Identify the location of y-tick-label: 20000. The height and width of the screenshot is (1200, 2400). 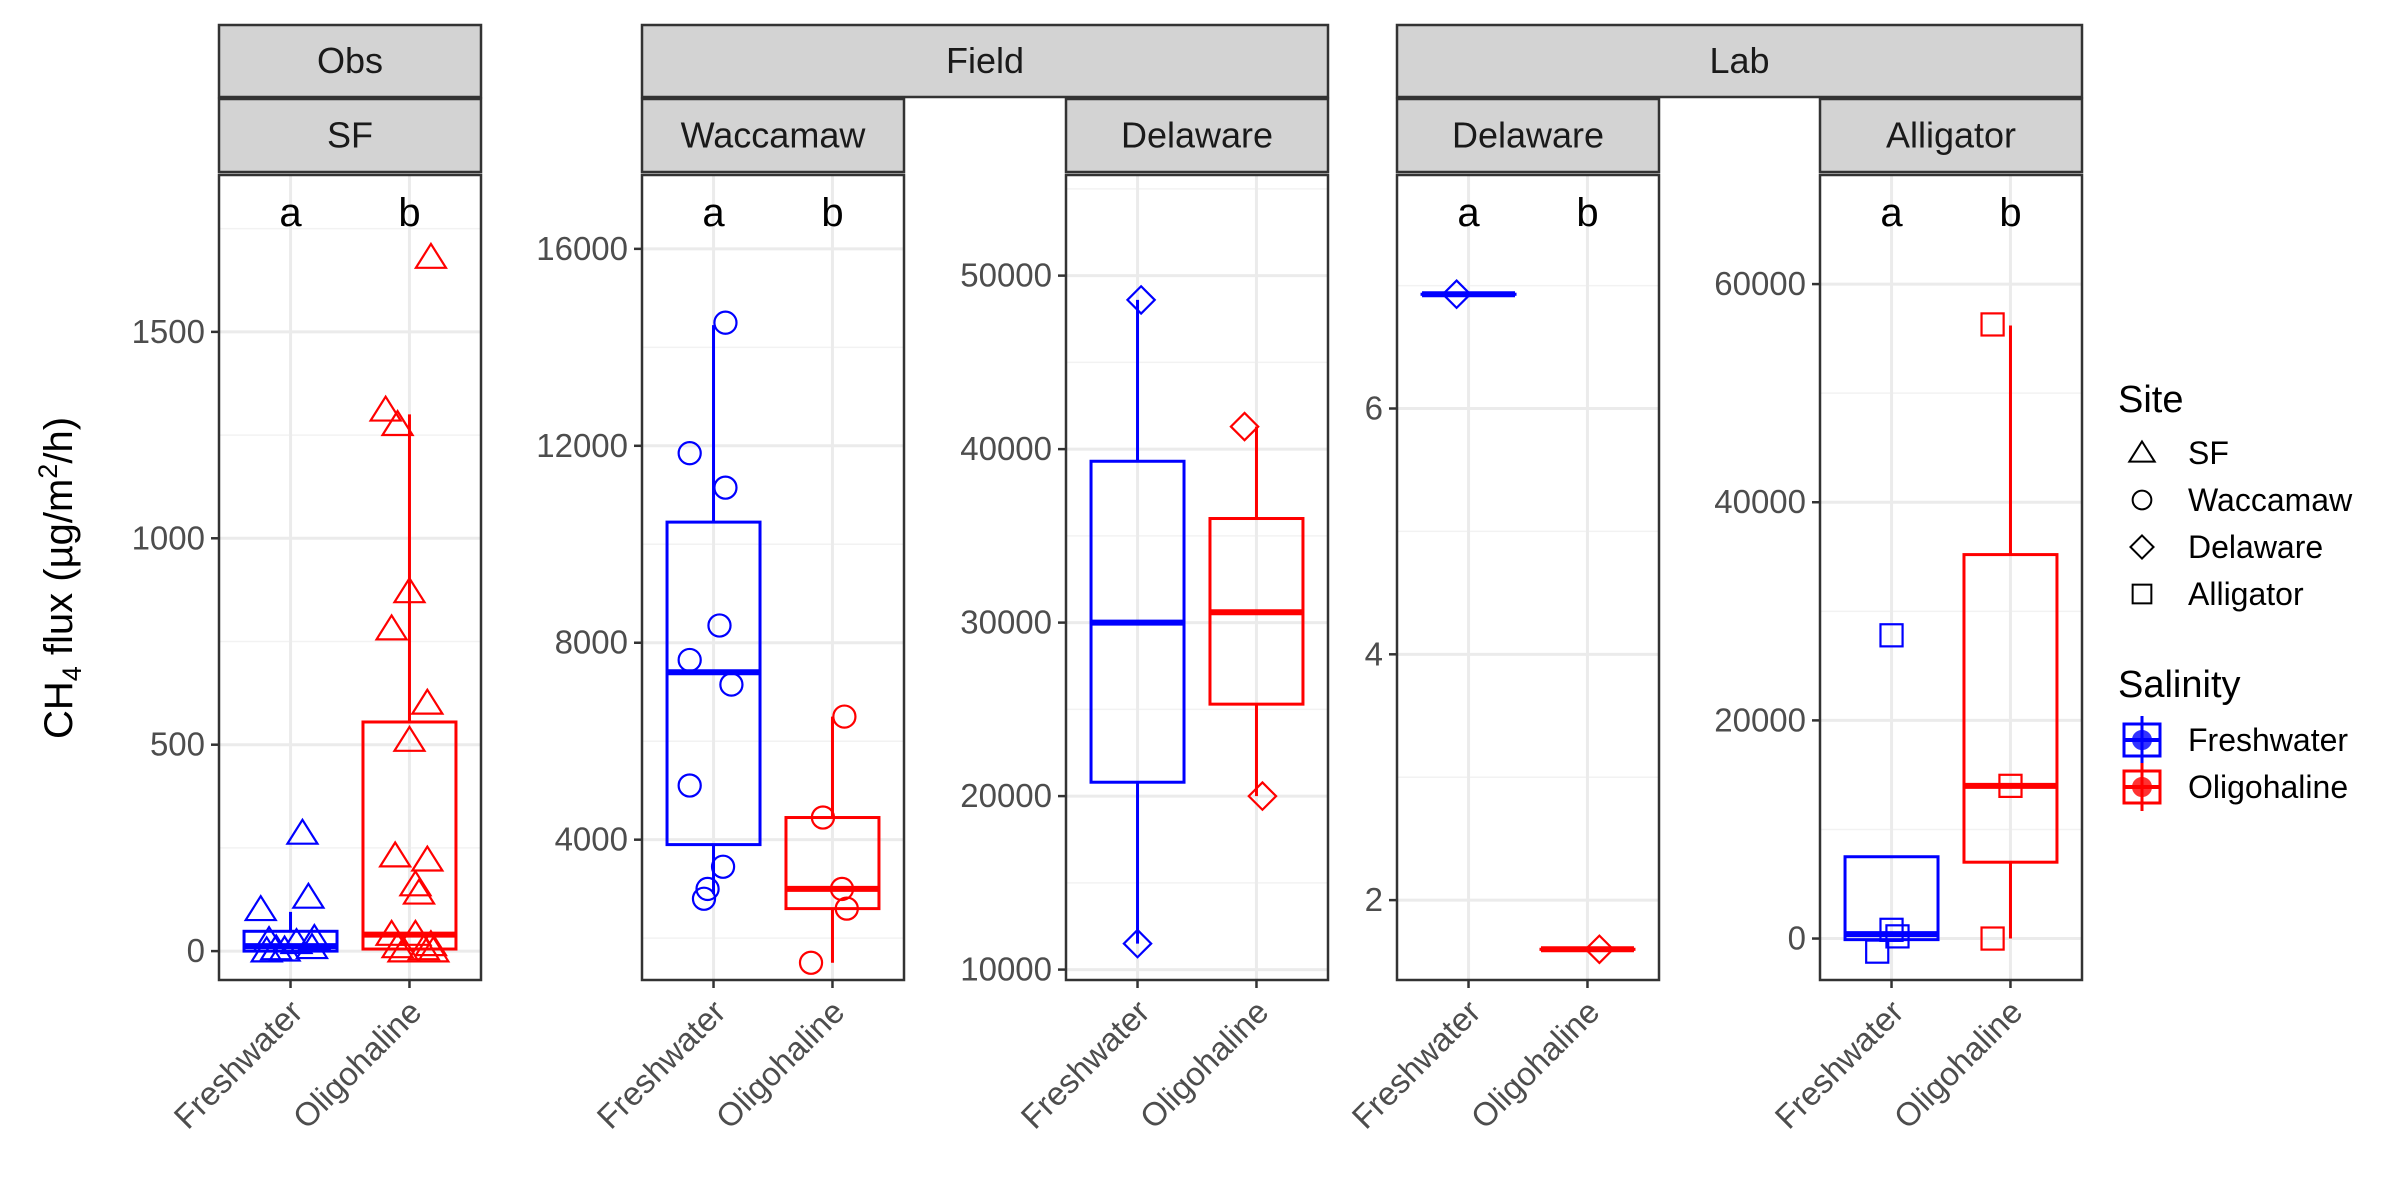
(1760, 719).